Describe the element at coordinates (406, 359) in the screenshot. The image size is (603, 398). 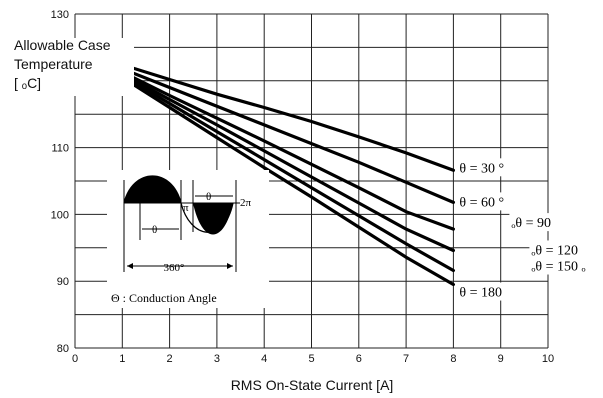
I see `x-tick-label: 7` at that location.